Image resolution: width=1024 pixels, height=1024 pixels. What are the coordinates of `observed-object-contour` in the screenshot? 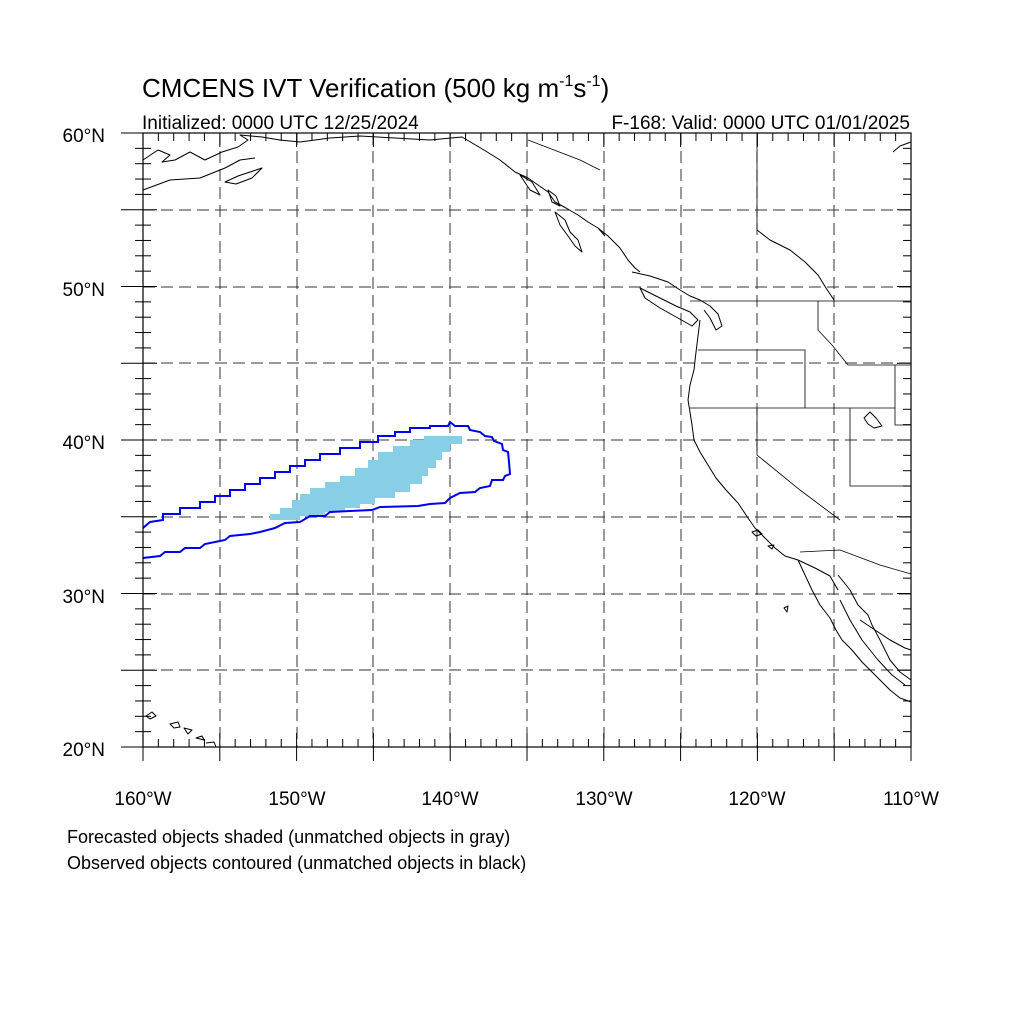 It's located at (327, 489).